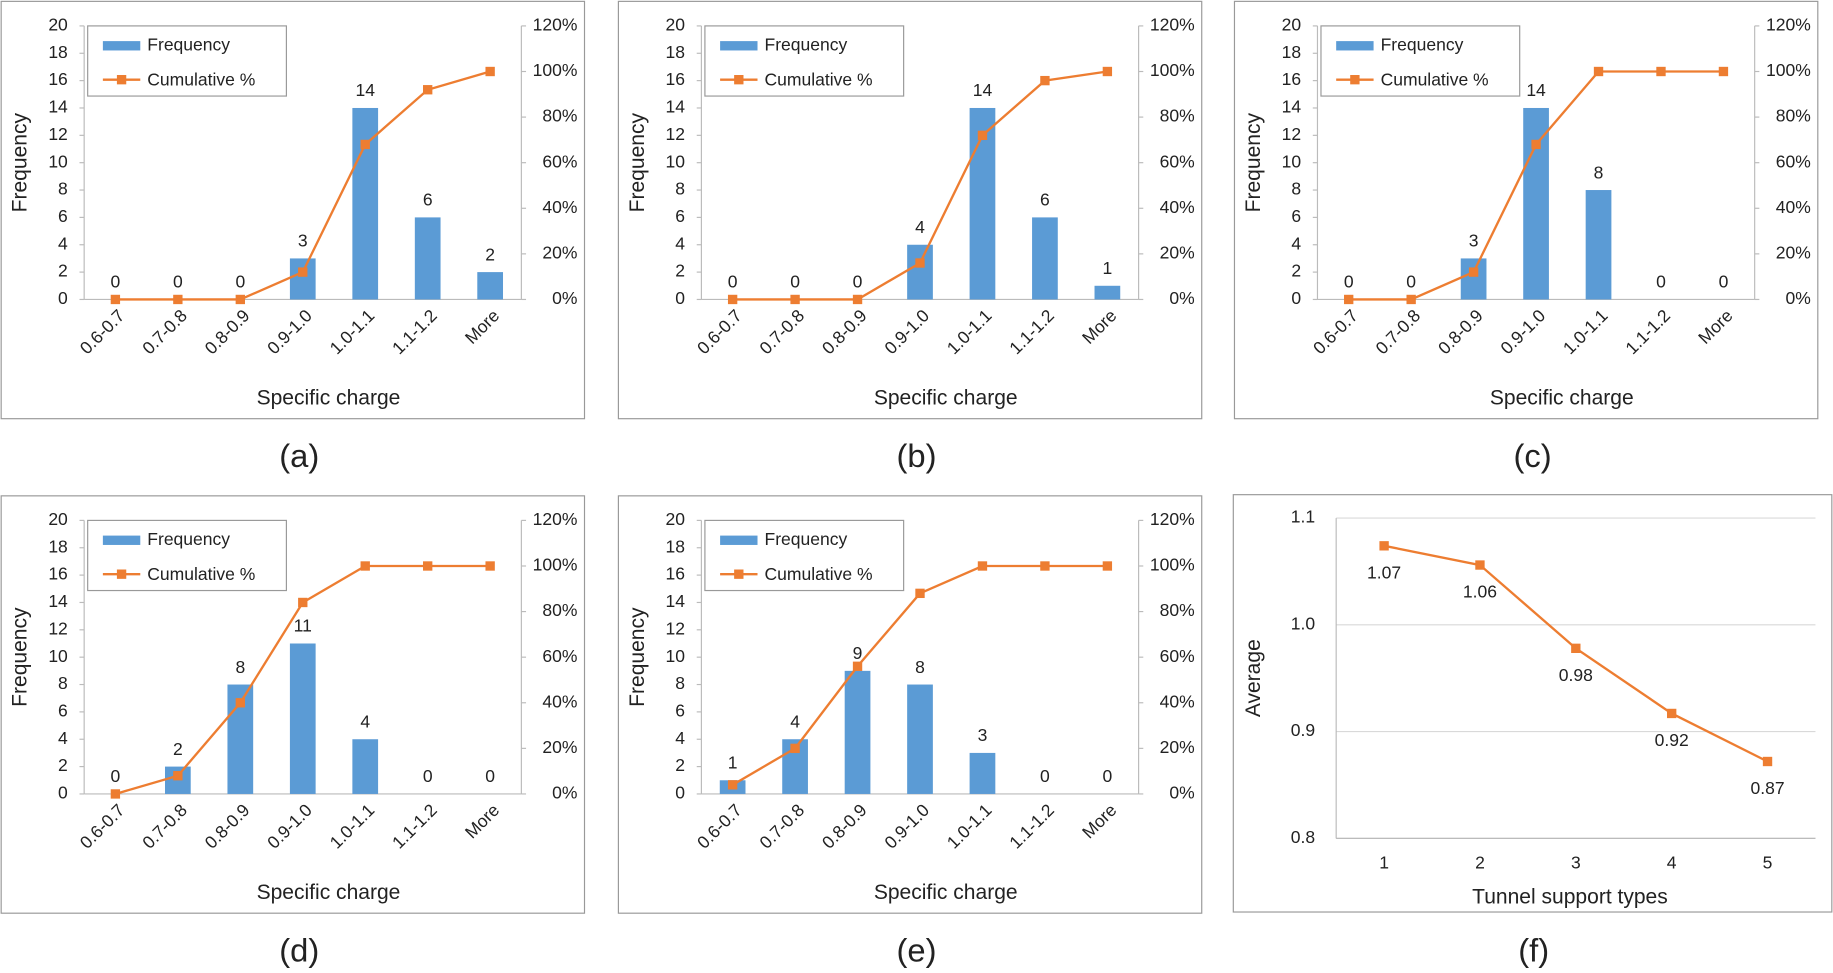  Describe the element at coordinates (57, 574) in the screenshot. I see `y-tick-label: 16` at that location.